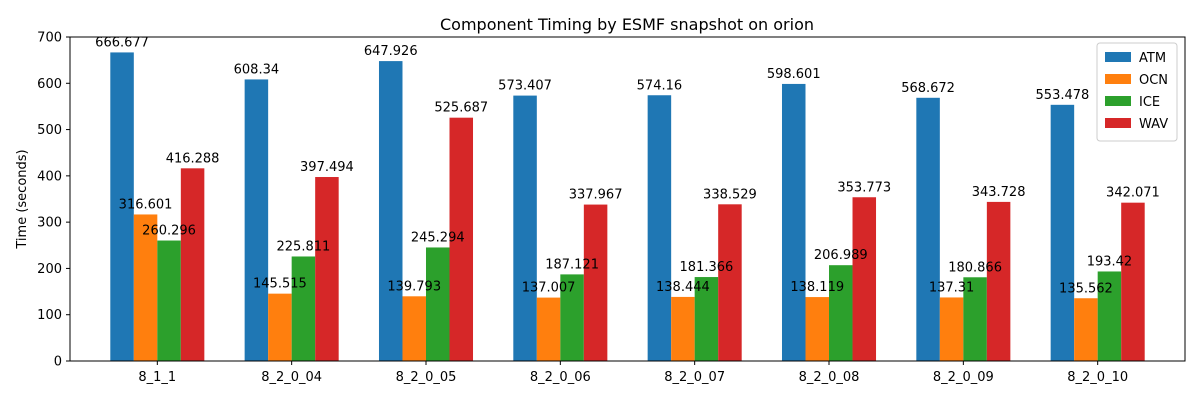  What do you see at coordinates (49, 269) in the screenshot?
I see `y-tick-label: 200` at bounding box center [49, 269].